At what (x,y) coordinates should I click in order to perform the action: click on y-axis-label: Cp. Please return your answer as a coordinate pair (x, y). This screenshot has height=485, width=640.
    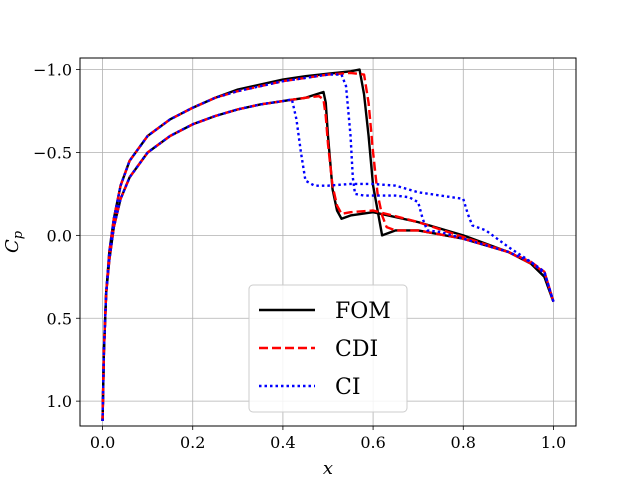
    Looking at the image, I should click on (14, 241).